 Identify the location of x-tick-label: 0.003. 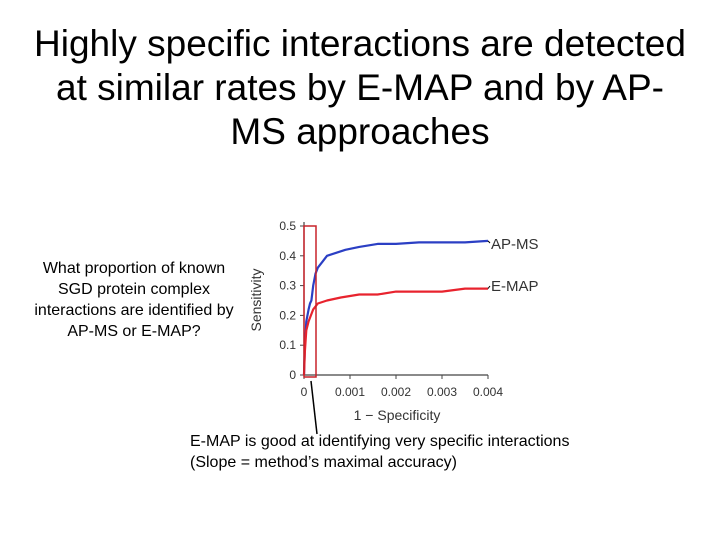
(442, 392).